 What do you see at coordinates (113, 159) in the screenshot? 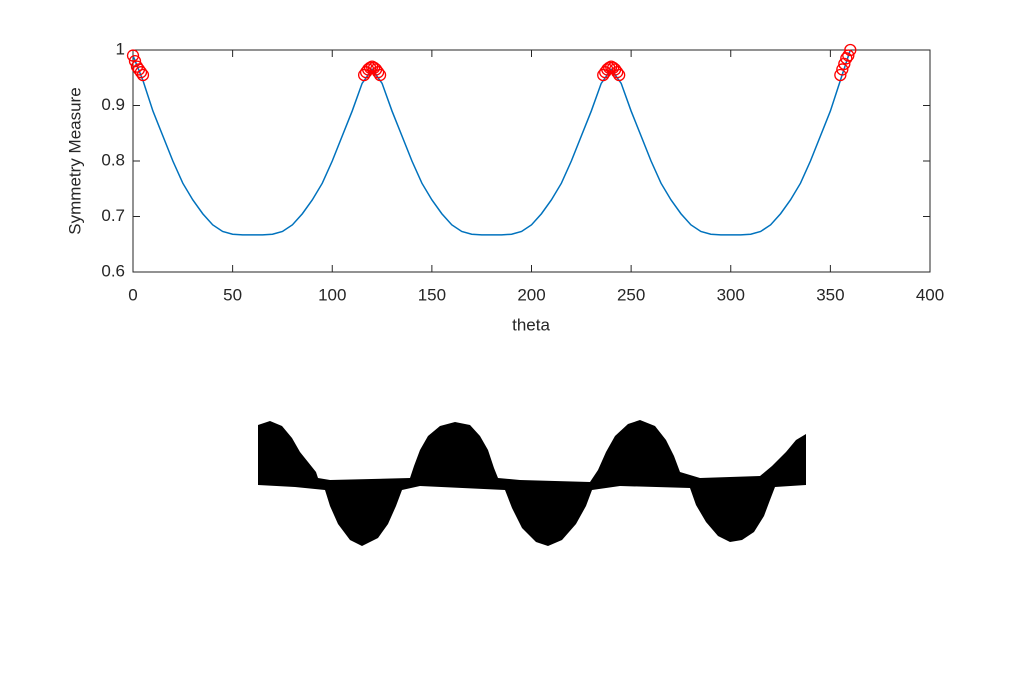
I see `y-tick-label: 0.8` at bounding box center [113, 159].